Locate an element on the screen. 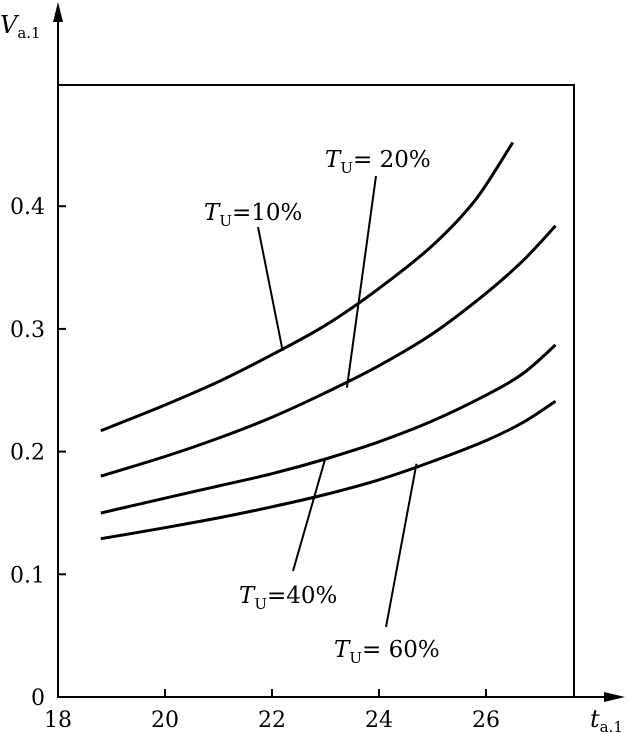 The width and height of the screenshot is (629, 733). x-axis-arrow is located at coordinates (614, 697).